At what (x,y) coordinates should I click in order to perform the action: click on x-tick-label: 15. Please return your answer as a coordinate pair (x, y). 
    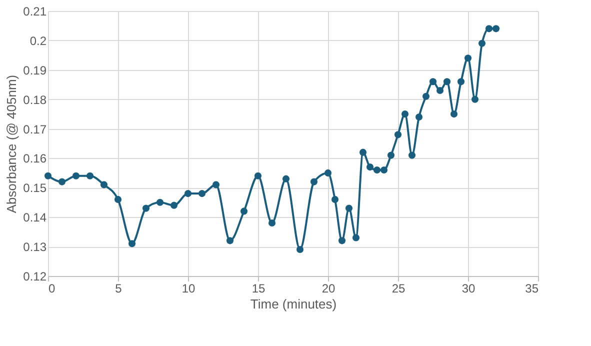
    Looking at the image, I should click on (259, 289).